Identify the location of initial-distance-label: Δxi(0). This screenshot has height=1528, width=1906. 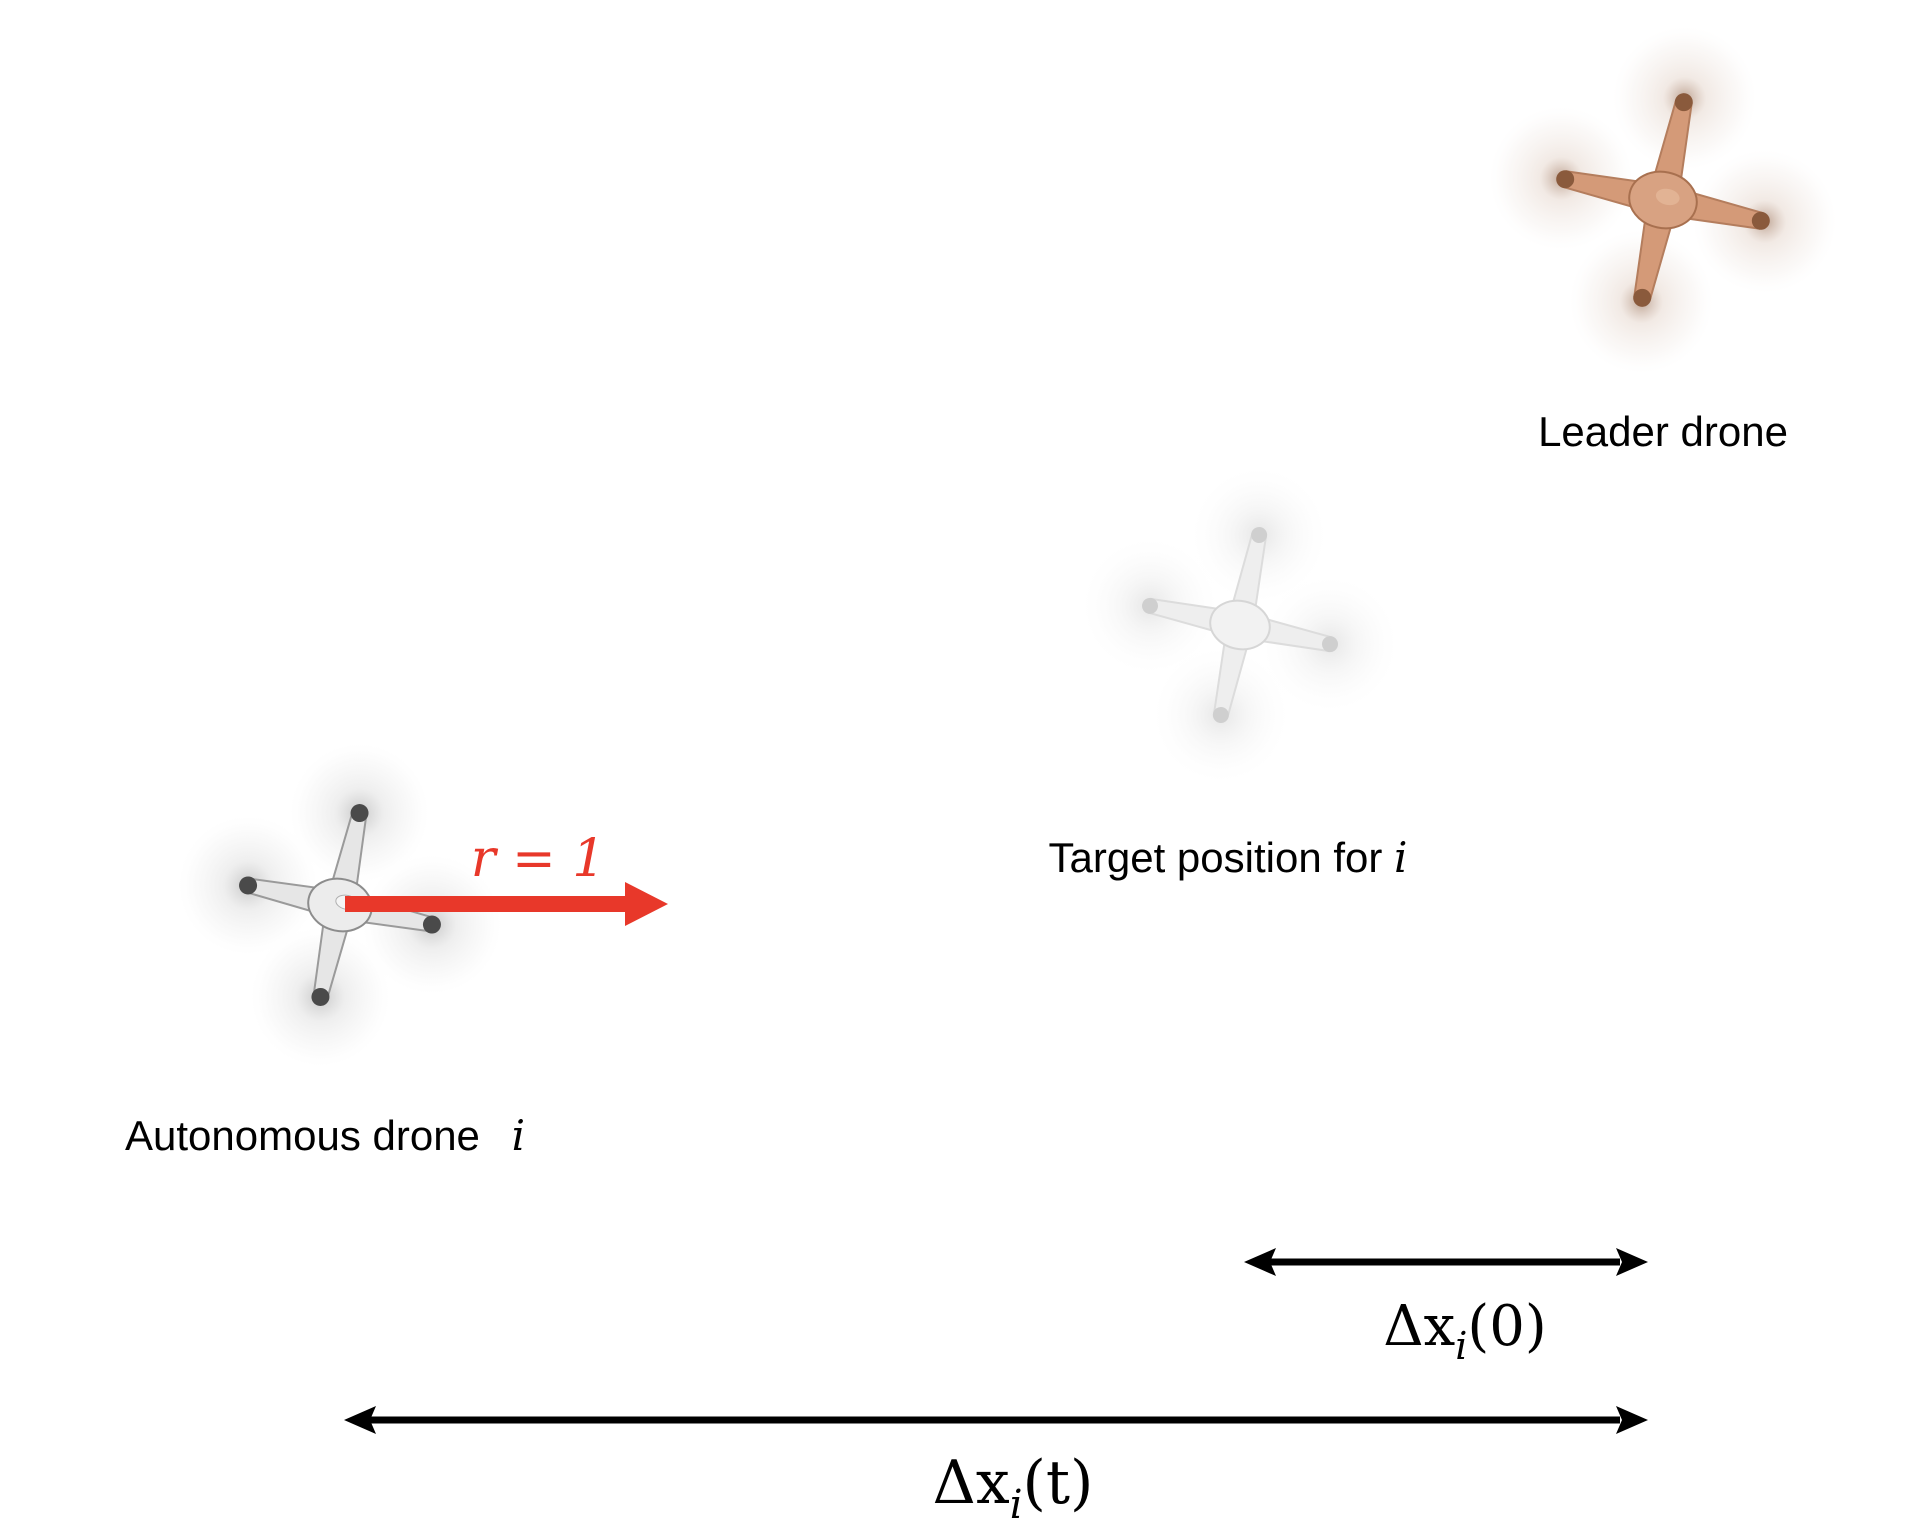
(1465, 1331).